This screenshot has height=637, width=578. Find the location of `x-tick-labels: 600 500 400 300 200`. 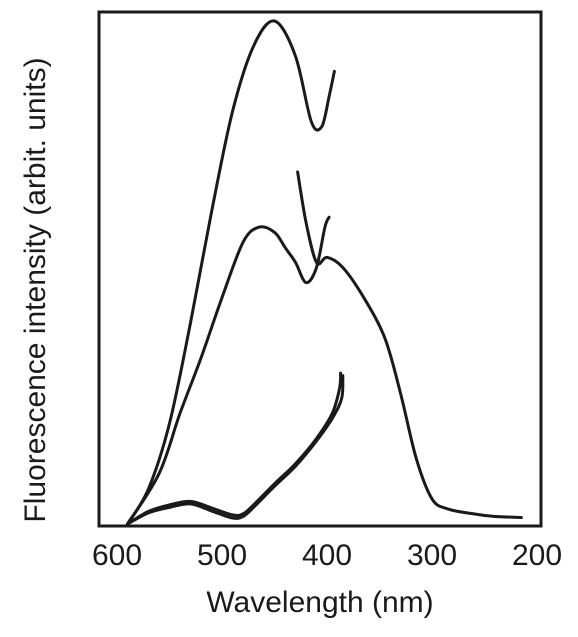

x-tick-labels: 600 500 400 300 200 is located at coordinates (327, 555).